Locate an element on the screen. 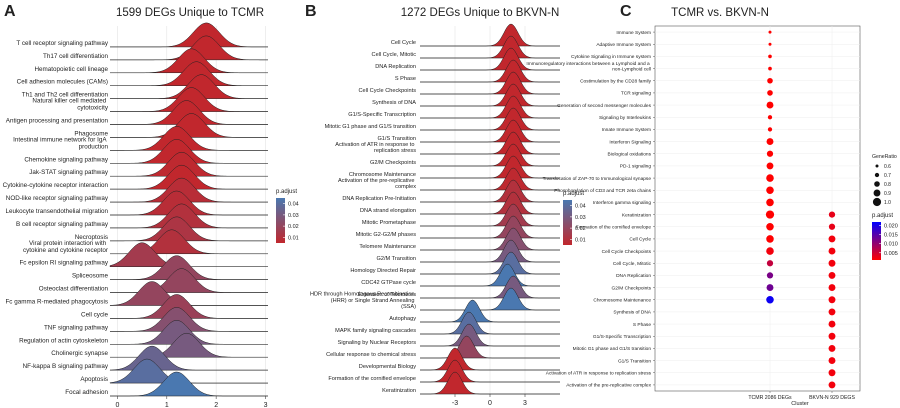 This screenshot has height=408, width=900. y-tick-label: Jak-STAT signaling pathway is located at coordinates (69, 172).